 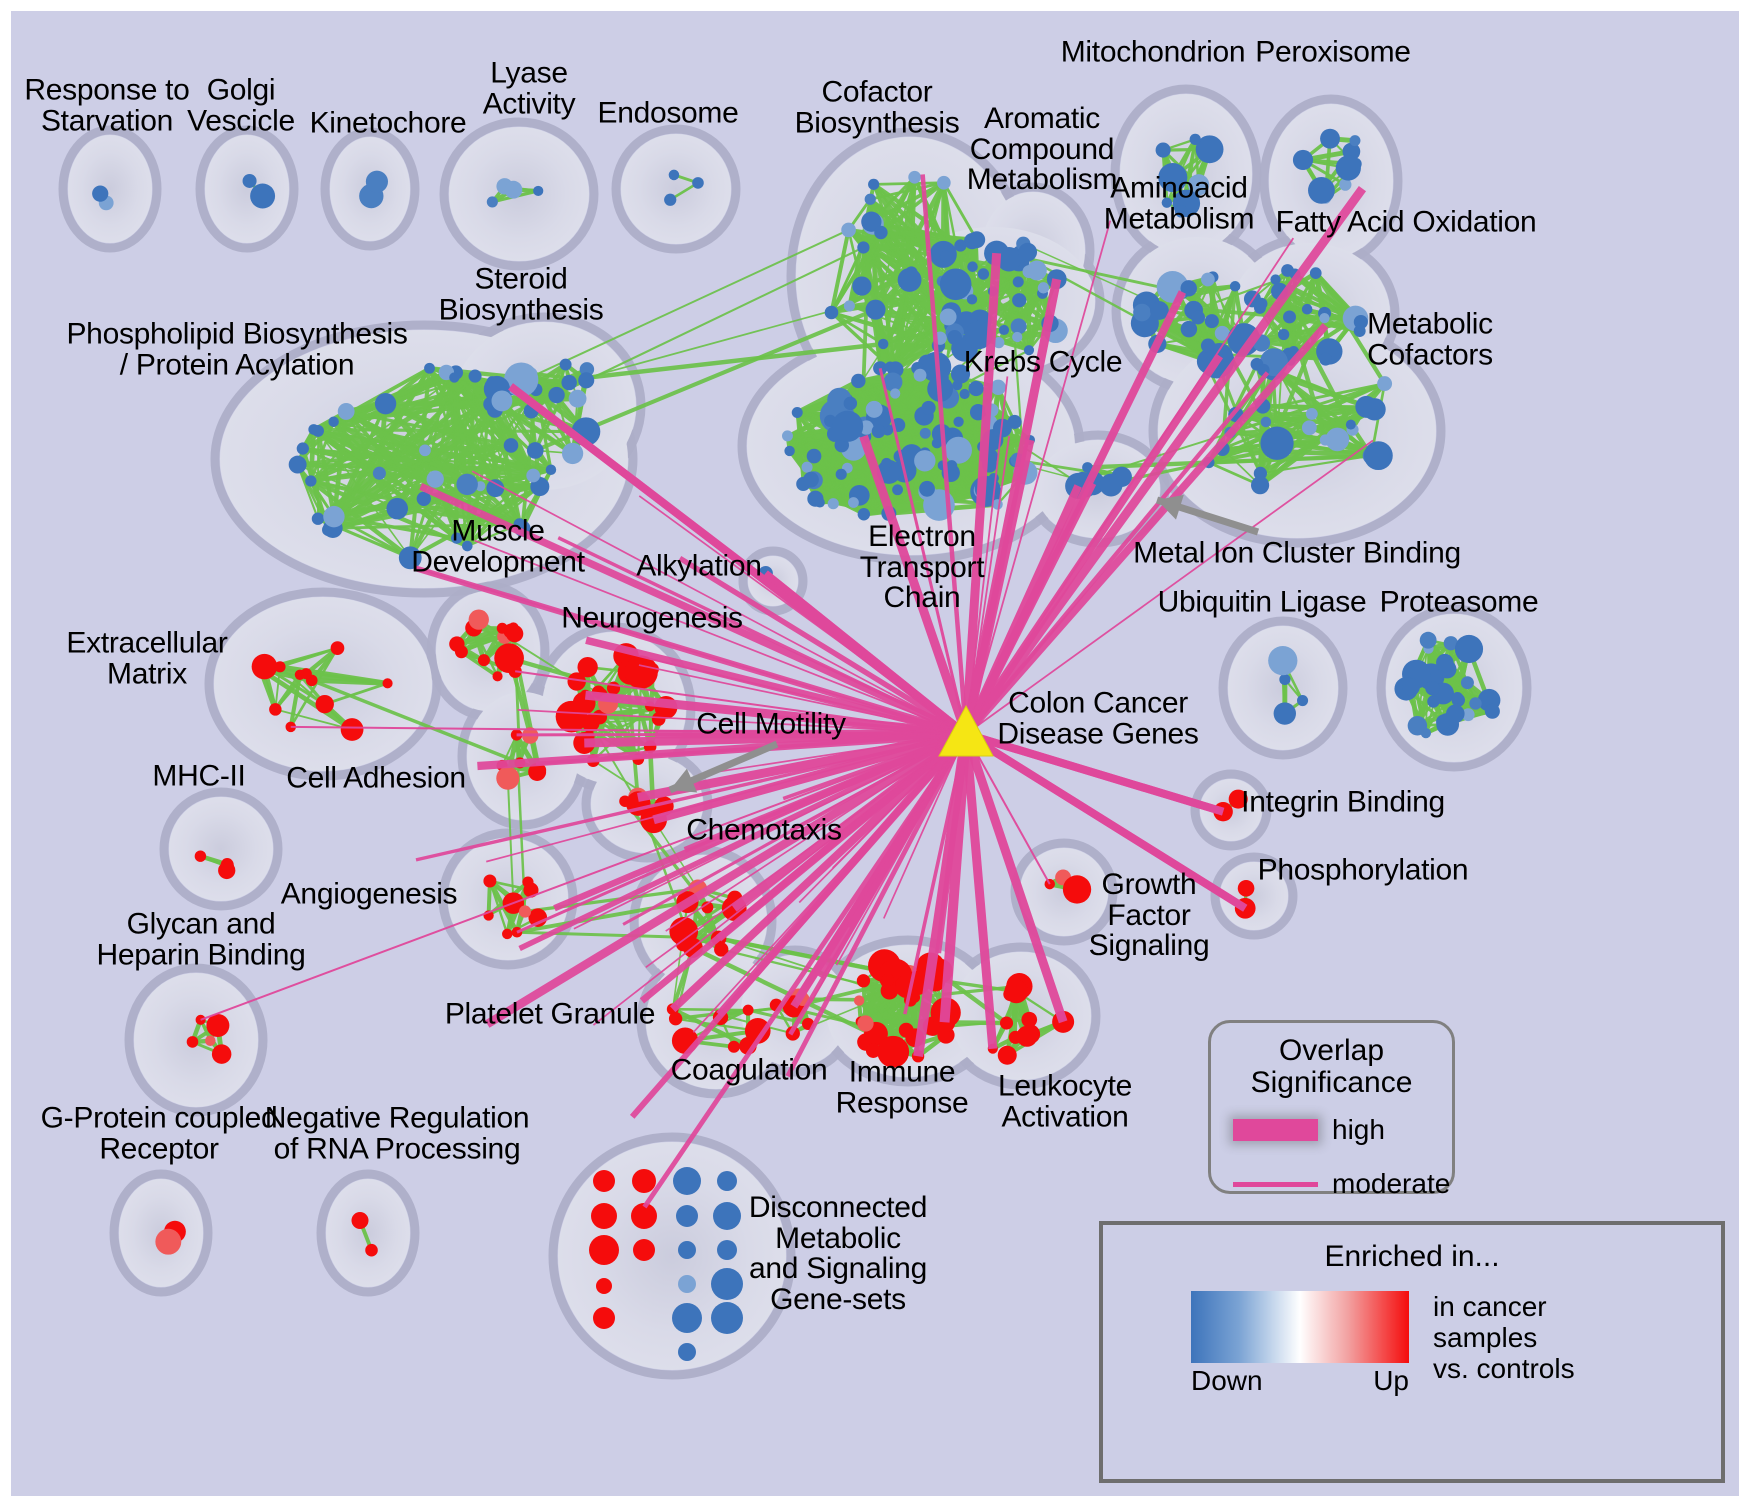 I want to click on overlap-legend-title: Overlap Significance, so click(x=1331, y=1066).